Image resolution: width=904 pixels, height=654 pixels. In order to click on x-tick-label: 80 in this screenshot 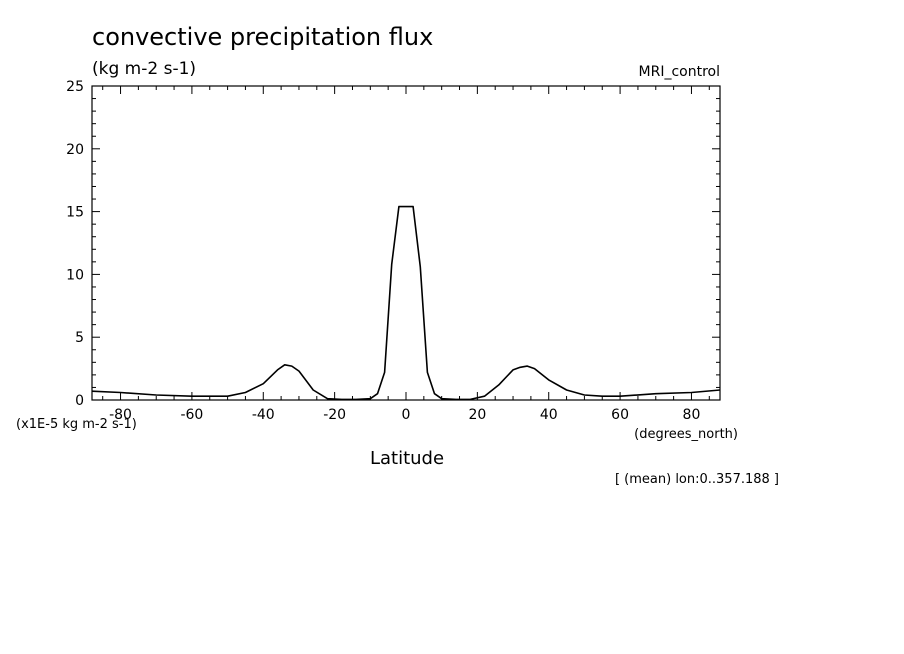, I will do `click(692, 415)`.